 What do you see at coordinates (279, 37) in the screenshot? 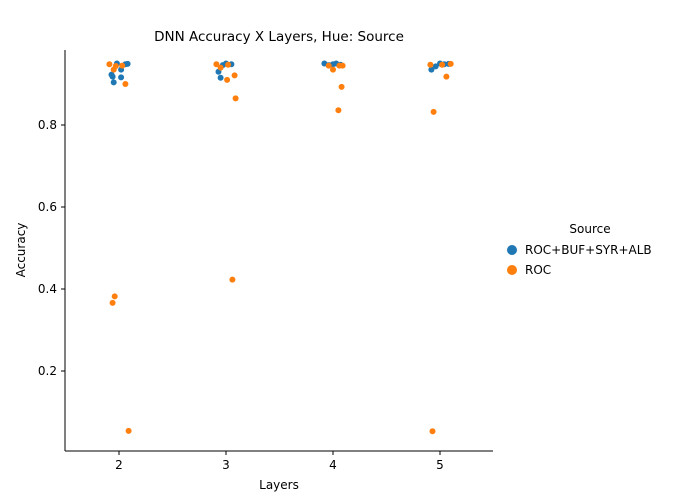
I see `chart-title: DNN Accuracy X Layers, Hue: Source` at bounding box center [279, 37].